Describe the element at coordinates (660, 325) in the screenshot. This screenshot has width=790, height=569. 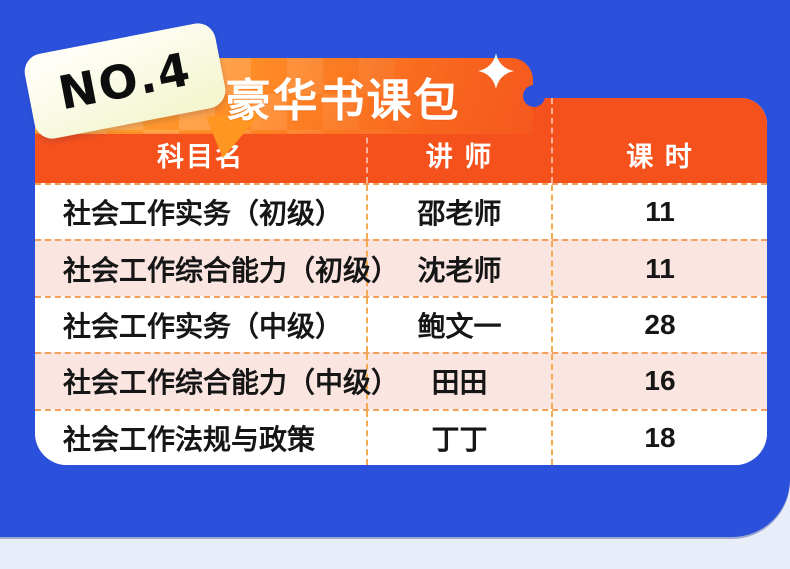
I see `hours-cell: 28` at that location.